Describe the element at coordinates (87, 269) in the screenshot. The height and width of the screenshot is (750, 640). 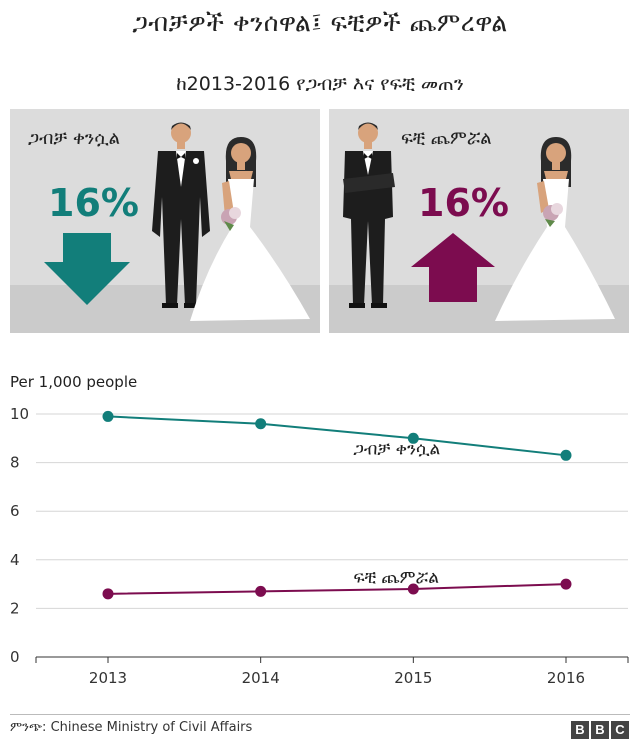
I see `arrow-down-icon` at that location.